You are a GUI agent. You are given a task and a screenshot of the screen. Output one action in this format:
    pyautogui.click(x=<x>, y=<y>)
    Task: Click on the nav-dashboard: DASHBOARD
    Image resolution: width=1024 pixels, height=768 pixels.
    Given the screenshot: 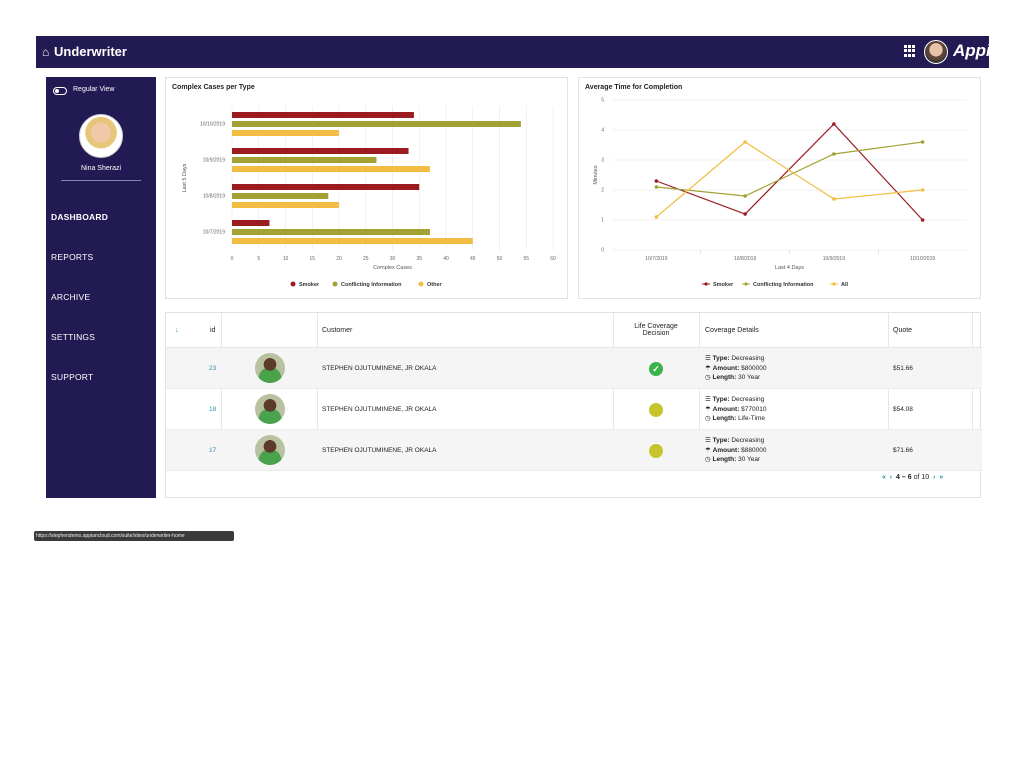 What is the action you would take?
    pyautogui.click(x=80, y=217)
    